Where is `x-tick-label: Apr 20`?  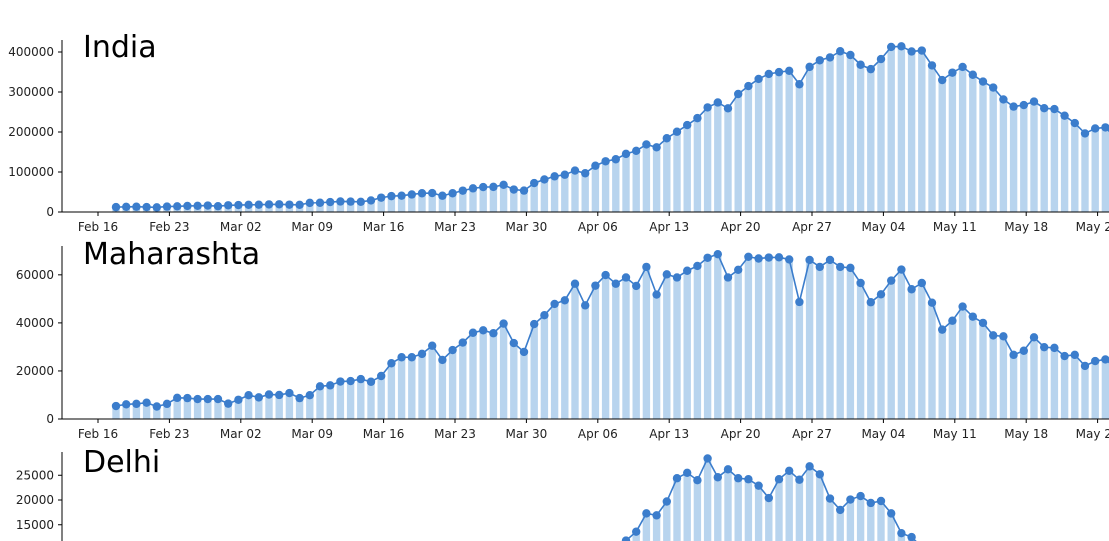
x-tick-label: Apr 20 is located at coordinates (741, 434).